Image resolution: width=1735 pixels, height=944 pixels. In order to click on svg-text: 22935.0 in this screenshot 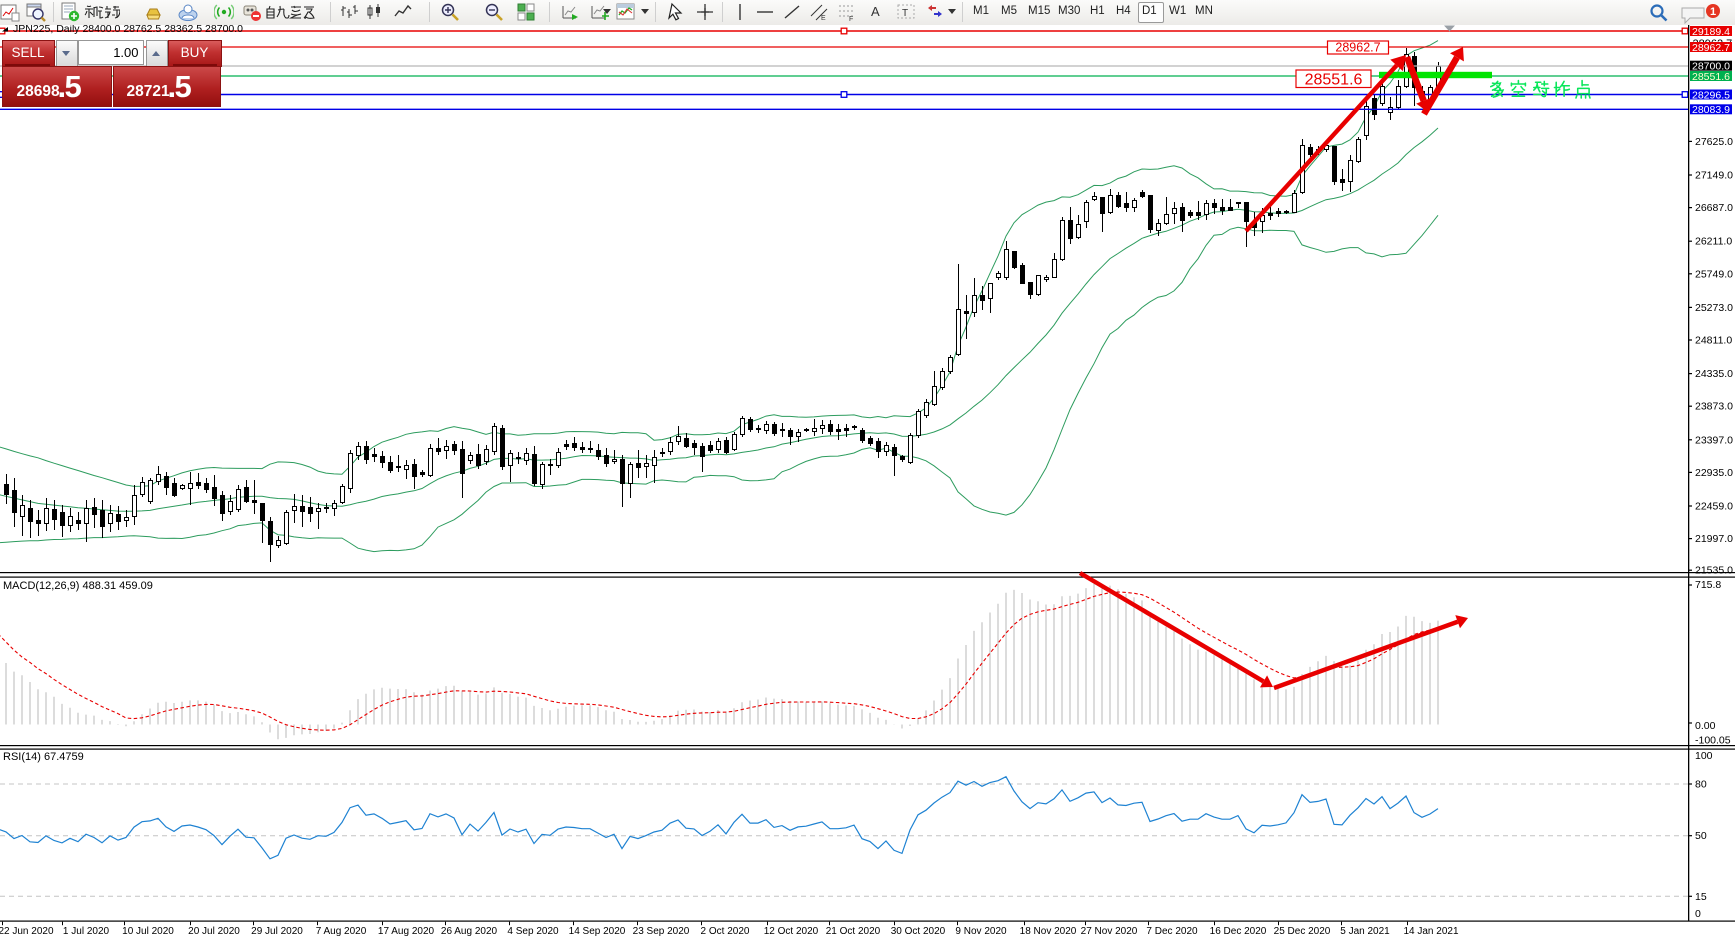, I will do `click(1714, 473)`.